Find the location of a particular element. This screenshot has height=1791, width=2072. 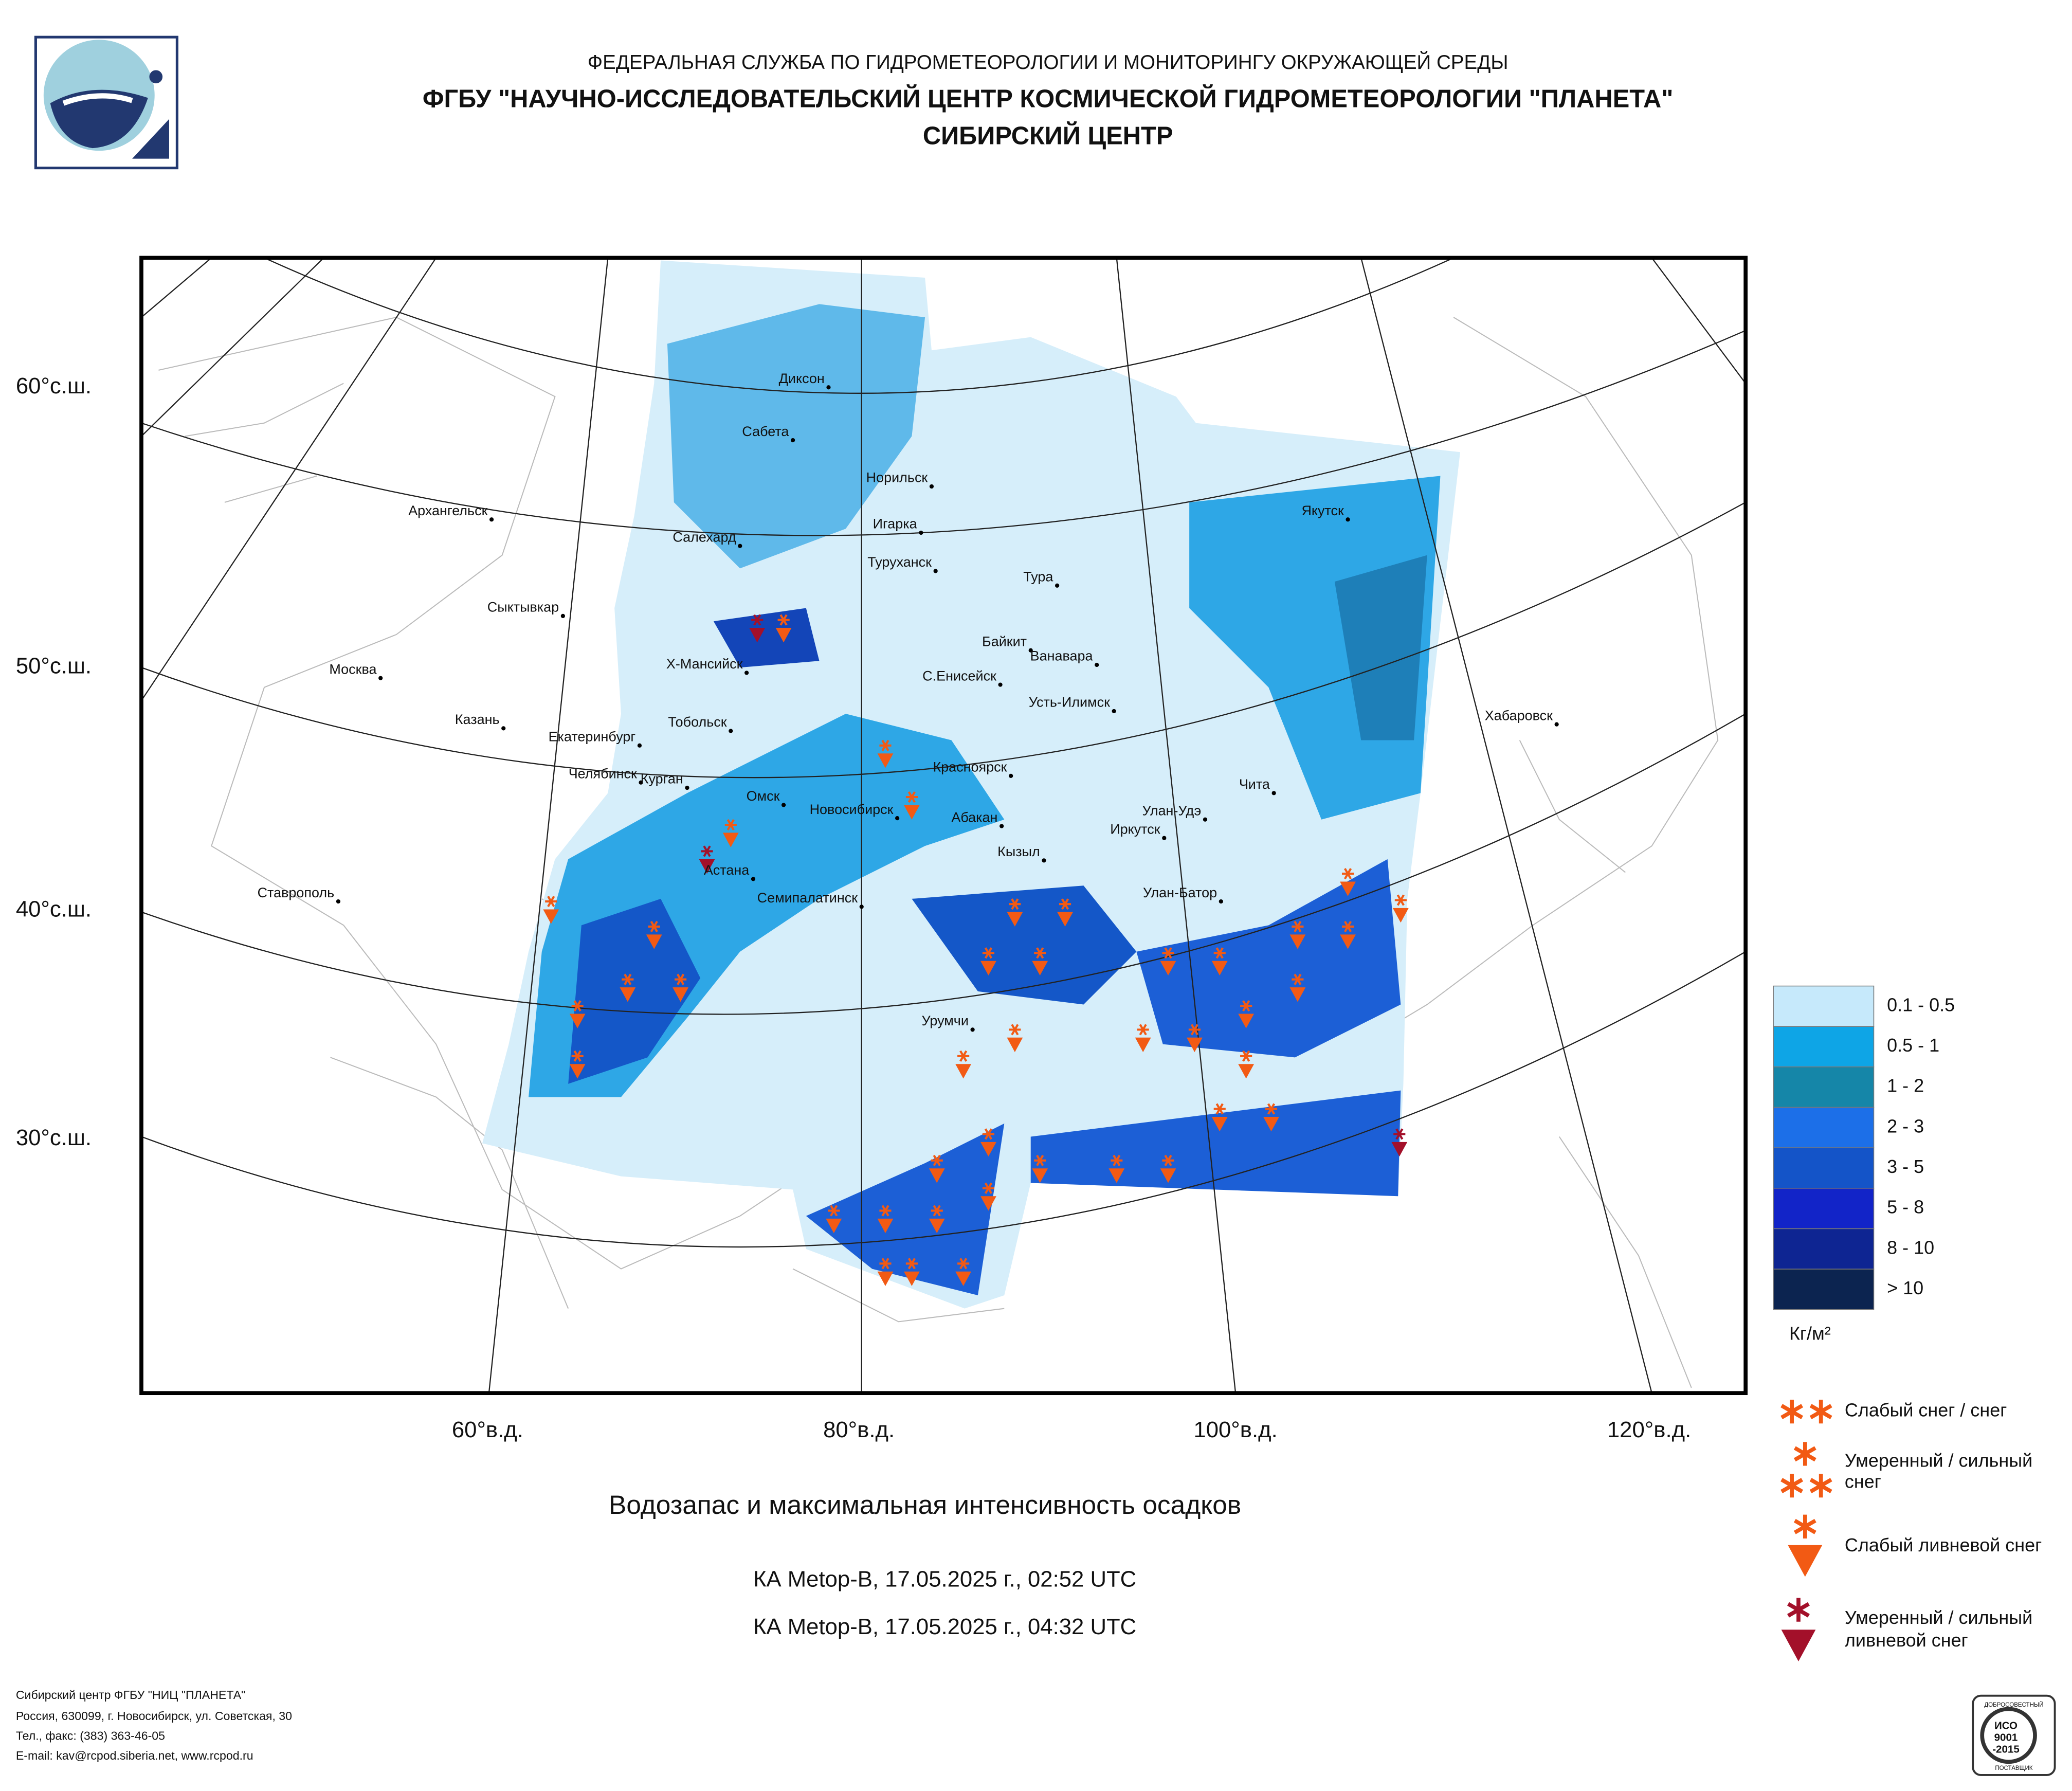

cert-text: ДОБРОСОВЕСТНЫЙ is located at coordinates (2013, 1705).